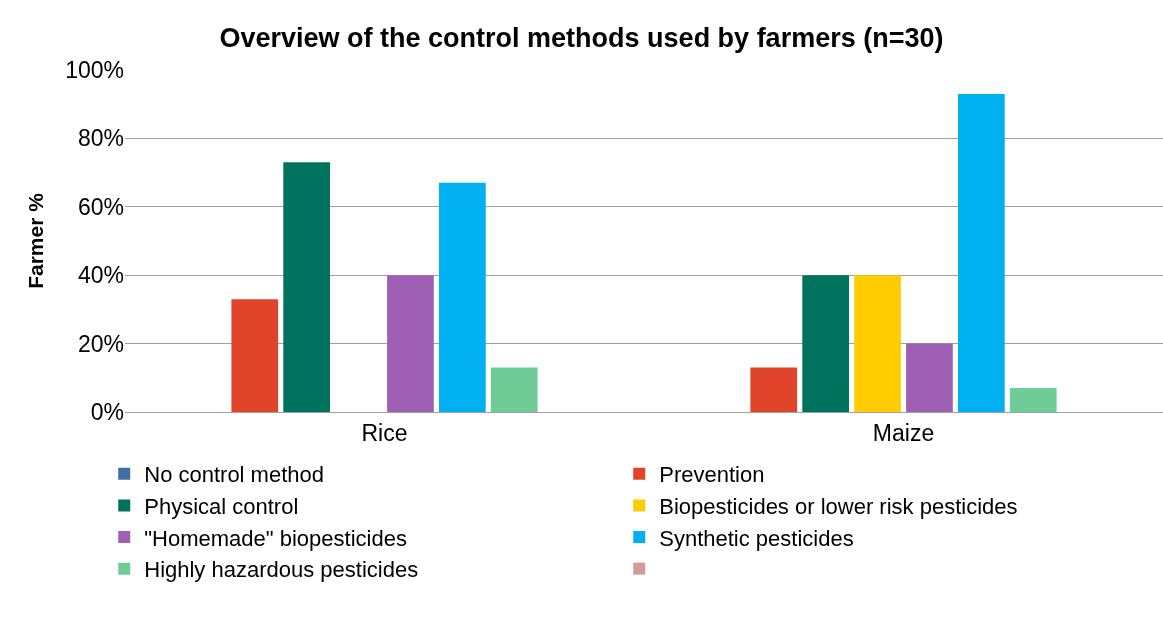 Image resolution: width=1163 pixels, height=617 pixels. I want to click on legend-label: Physical control, so click(221, 507).